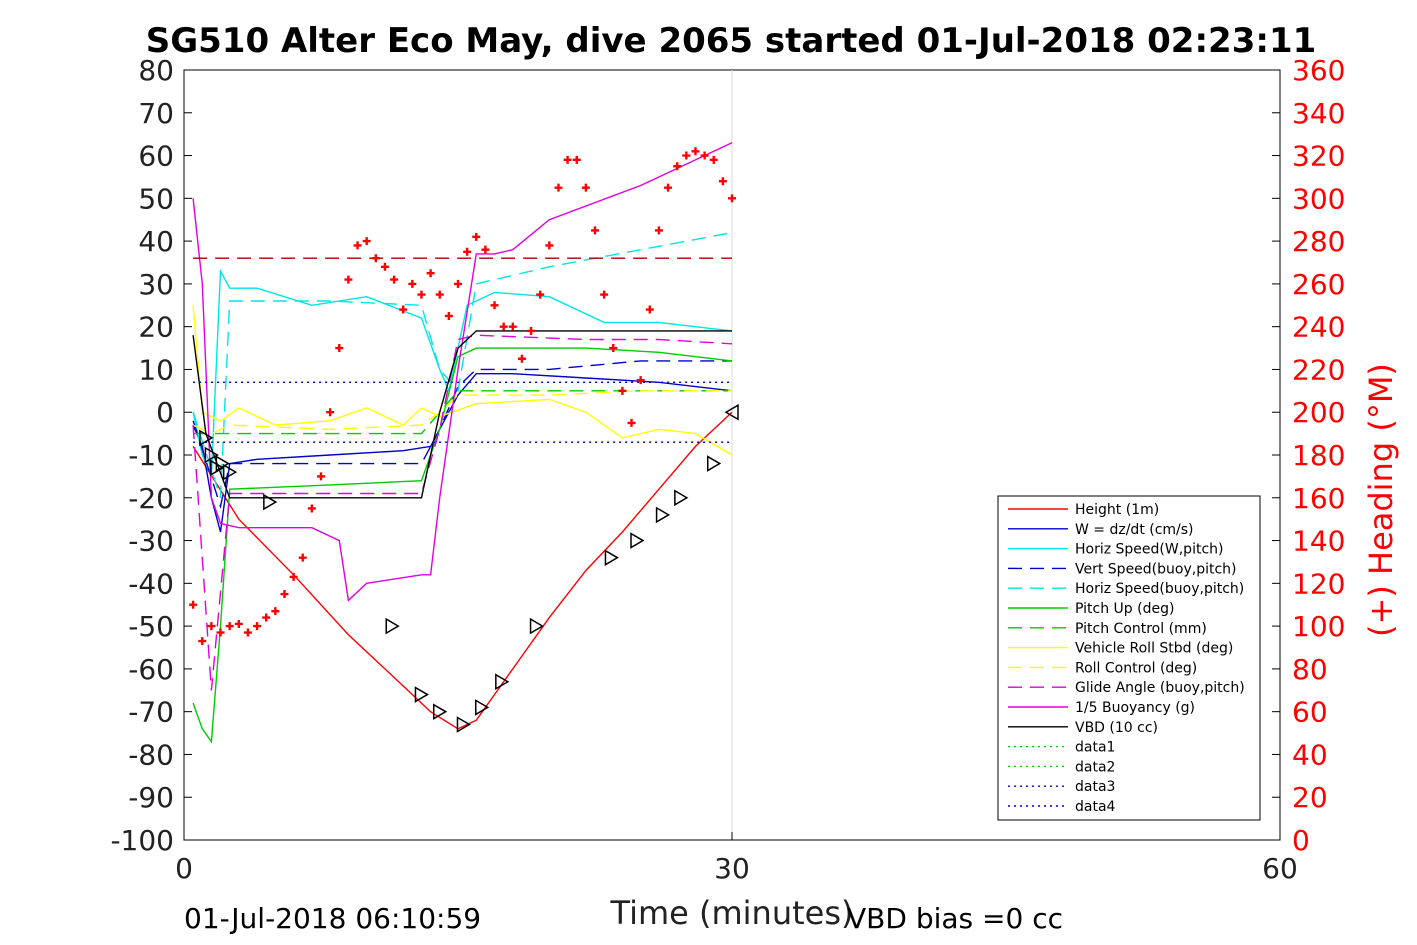 The image size is (1417, 945). Describe the element at coordinates (1381, 500) in the screenshot. I see `right-axis-label: (+) Heading (°M)` at that location.